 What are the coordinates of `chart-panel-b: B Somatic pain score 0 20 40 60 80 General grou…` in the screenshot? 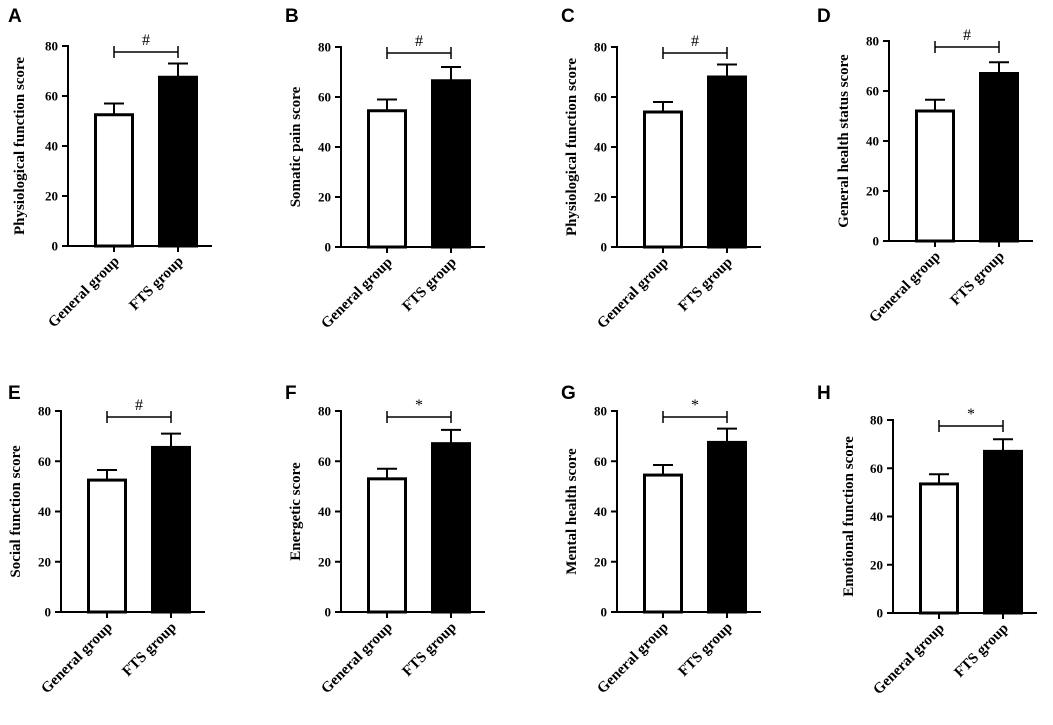 It's located at (385, 169).